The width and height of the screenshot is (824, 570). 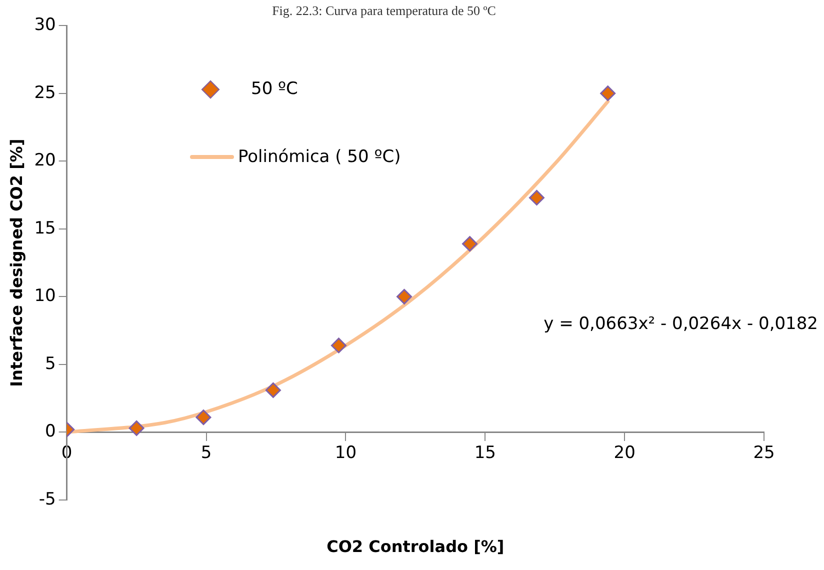 I want to click on y-tick-label: -5, so click(x=47, y=499).